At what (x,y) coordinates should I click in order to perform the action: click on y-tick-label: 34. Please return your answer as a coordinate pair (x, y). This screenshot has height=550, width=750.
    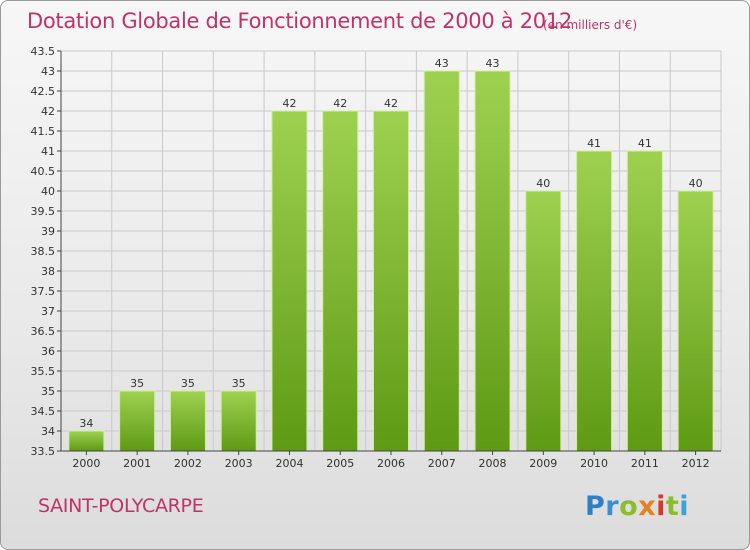
    Looking at the image, I should click on (48, 431).